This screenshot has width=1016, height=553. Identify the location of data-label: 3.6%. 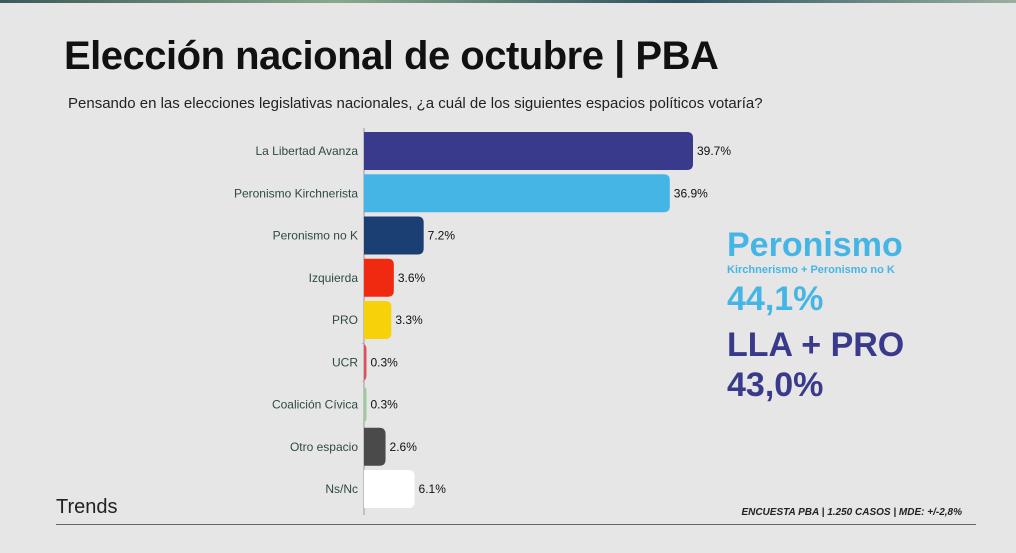
(412, 278).